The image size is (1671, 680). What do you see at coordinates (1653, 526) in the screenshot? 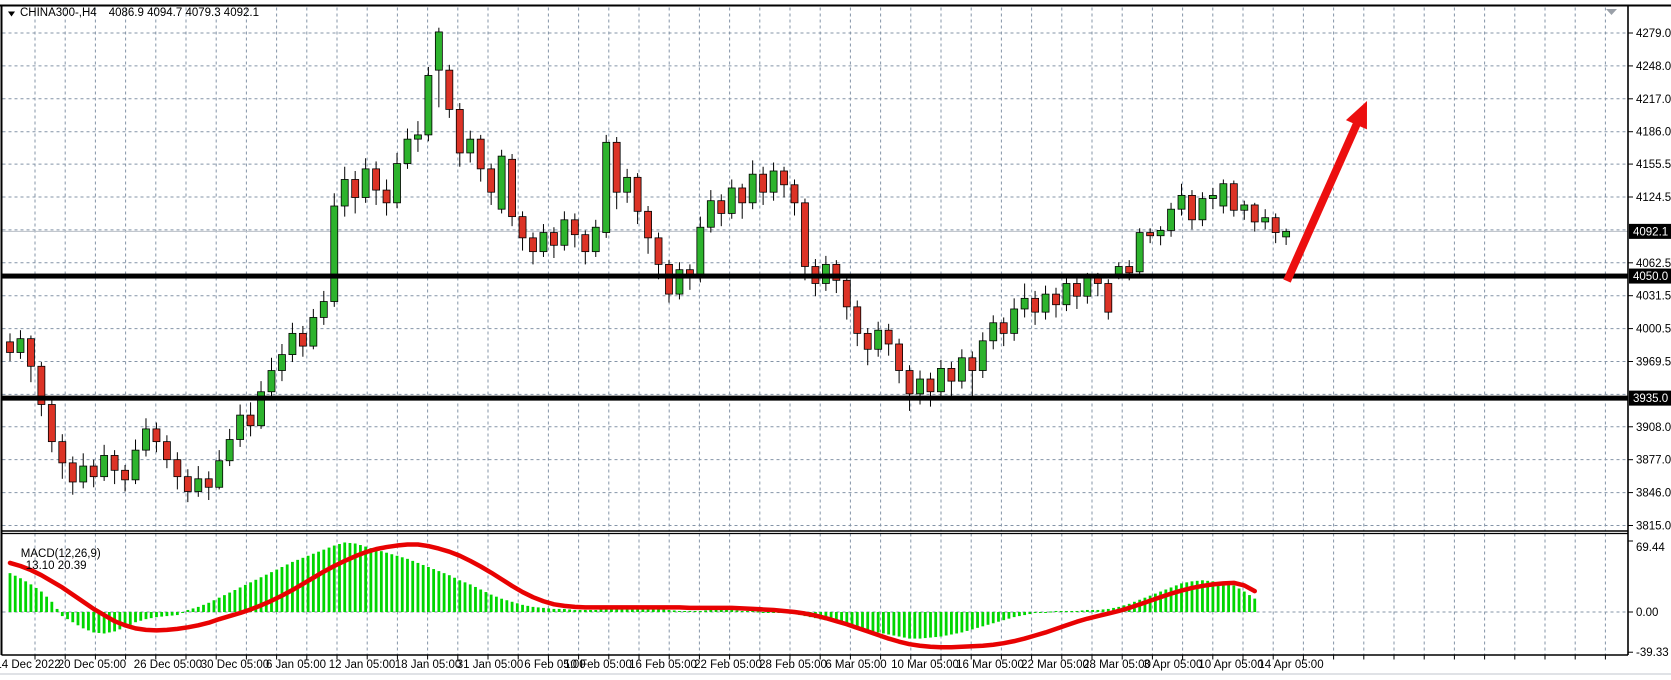
I see `price-axis-label: 3815.0` at bounding box center [1653, 526].